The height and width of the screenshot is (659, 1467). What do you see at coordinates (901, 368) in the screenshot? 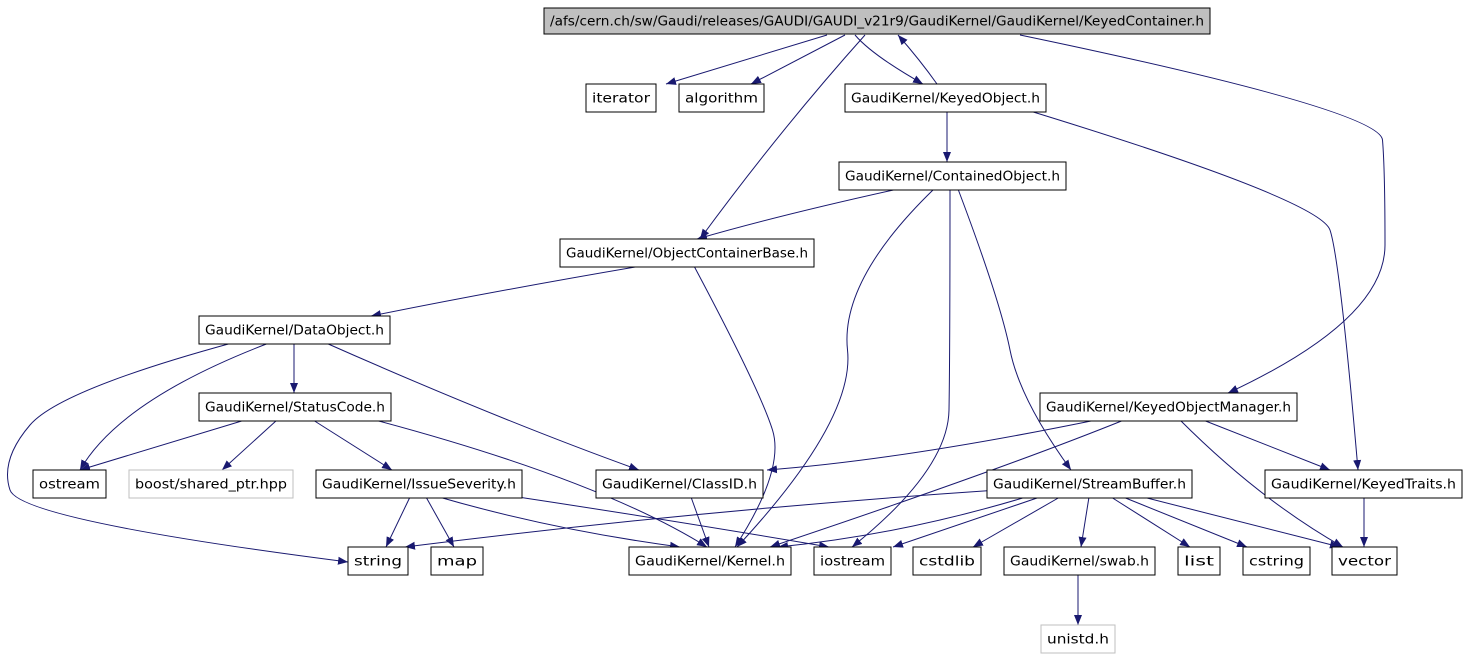
I see `edge-containedobject-to-iostream` at bounding box center [901, 368].